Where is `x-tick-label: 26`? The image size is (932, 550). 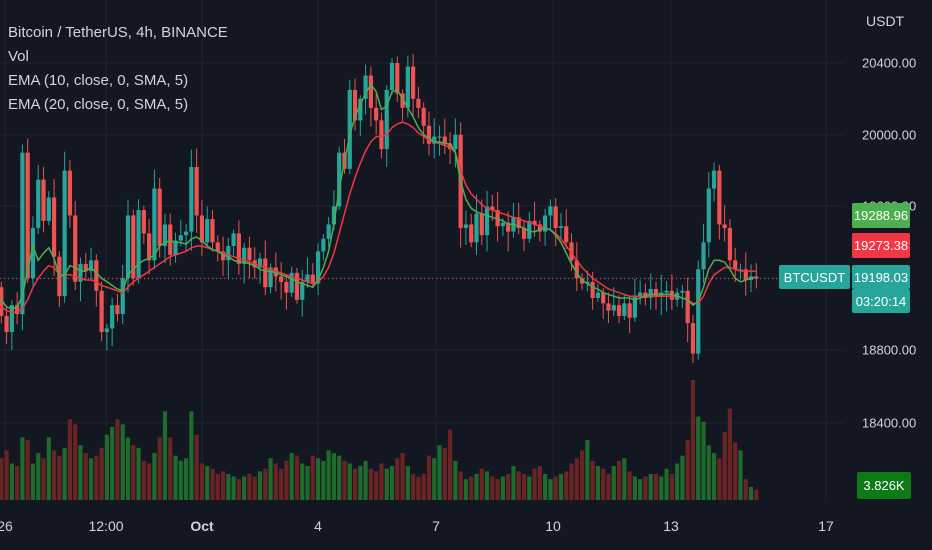 x-tick-label: 26 is located at coordinates (6, 526).